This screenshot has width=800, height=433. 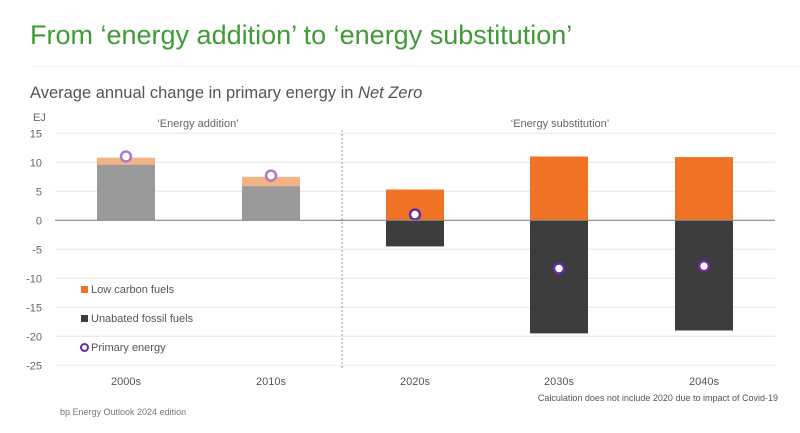 I want to click on y-tick-label: 0, so click(x=39, y=221).